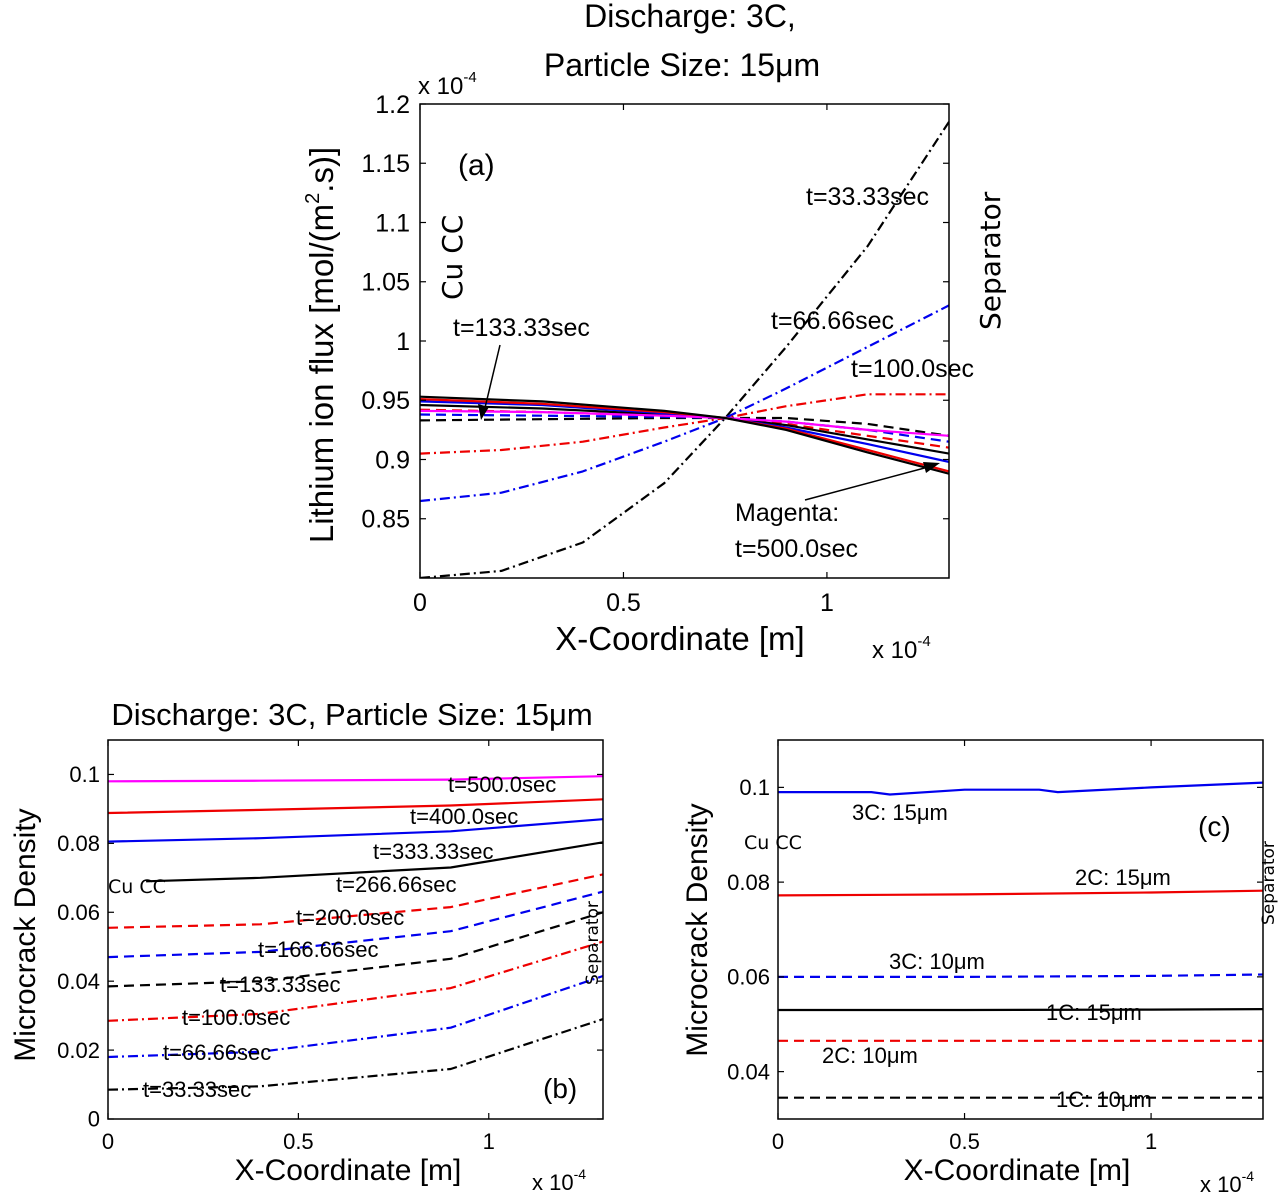  Describe the element at coordinates (796, 549) in the screenshot. I see `chart-a-annot-t500: t=500.0sec` at that location.